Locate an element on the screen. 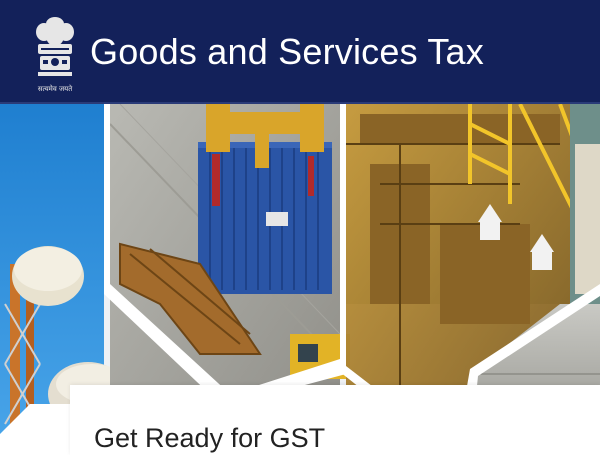  state-emblem-icon is located at coordinates (55, 46).